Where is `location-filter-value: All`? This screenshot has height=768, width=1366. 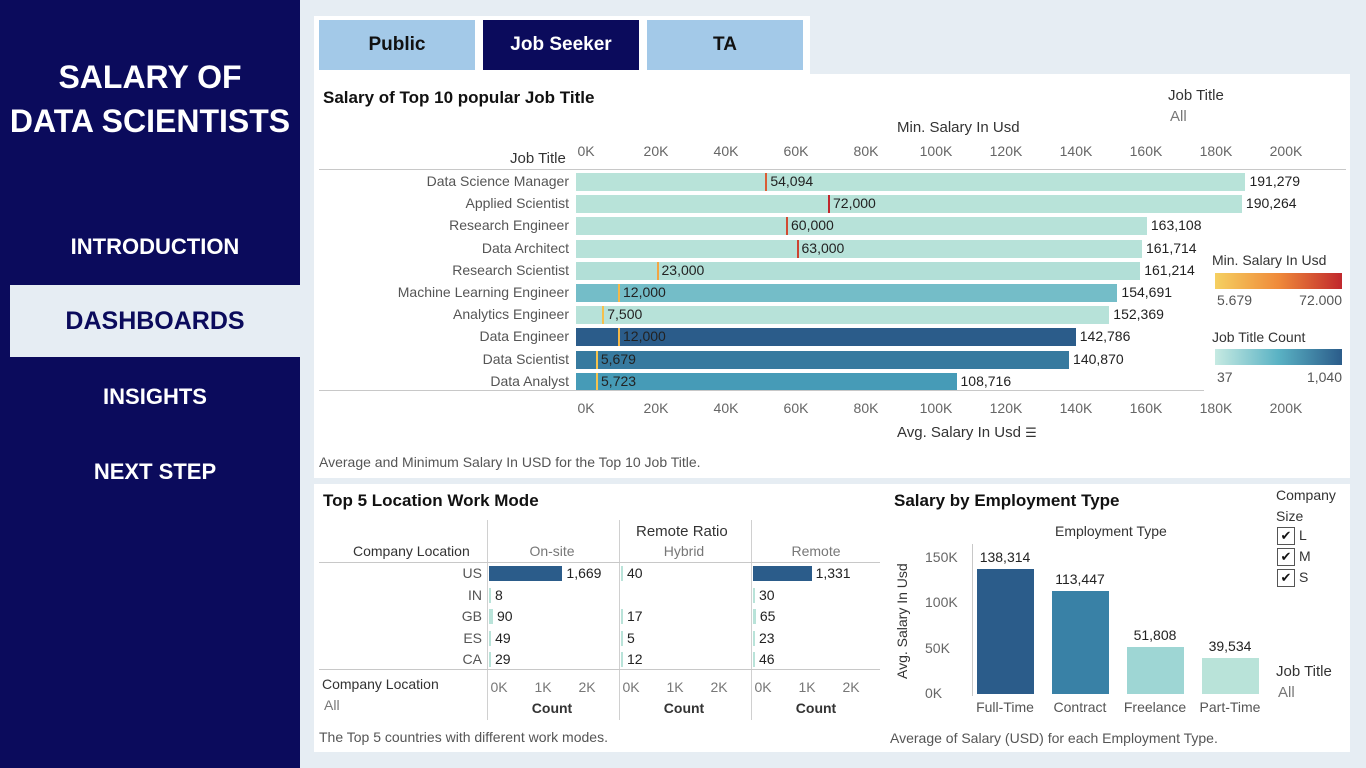 location-filter-value: All is located at coordinates (332, 705).